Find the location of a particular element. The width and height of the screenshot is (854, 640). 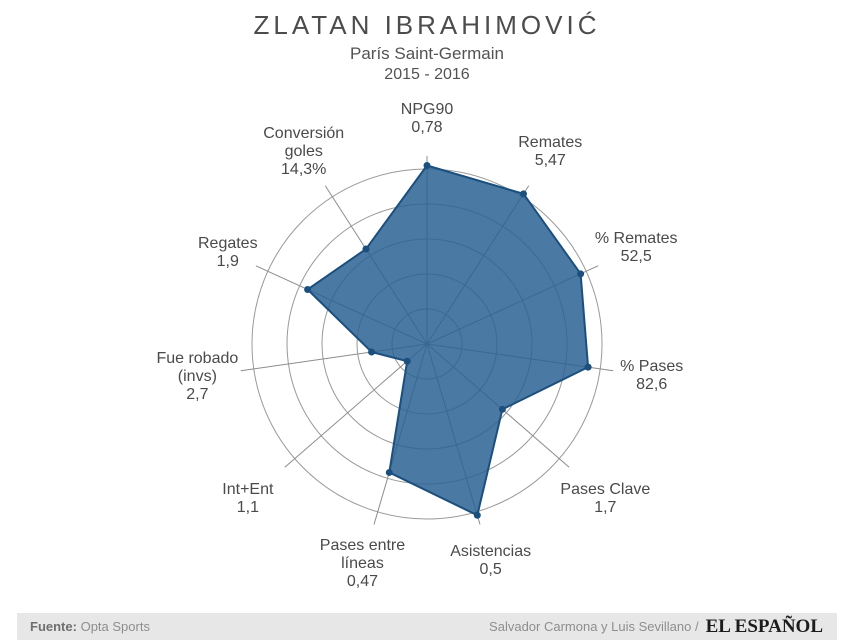

authors-text: Salvador Carmona y Luis Sevillano / is located at coordinates (594, 626).